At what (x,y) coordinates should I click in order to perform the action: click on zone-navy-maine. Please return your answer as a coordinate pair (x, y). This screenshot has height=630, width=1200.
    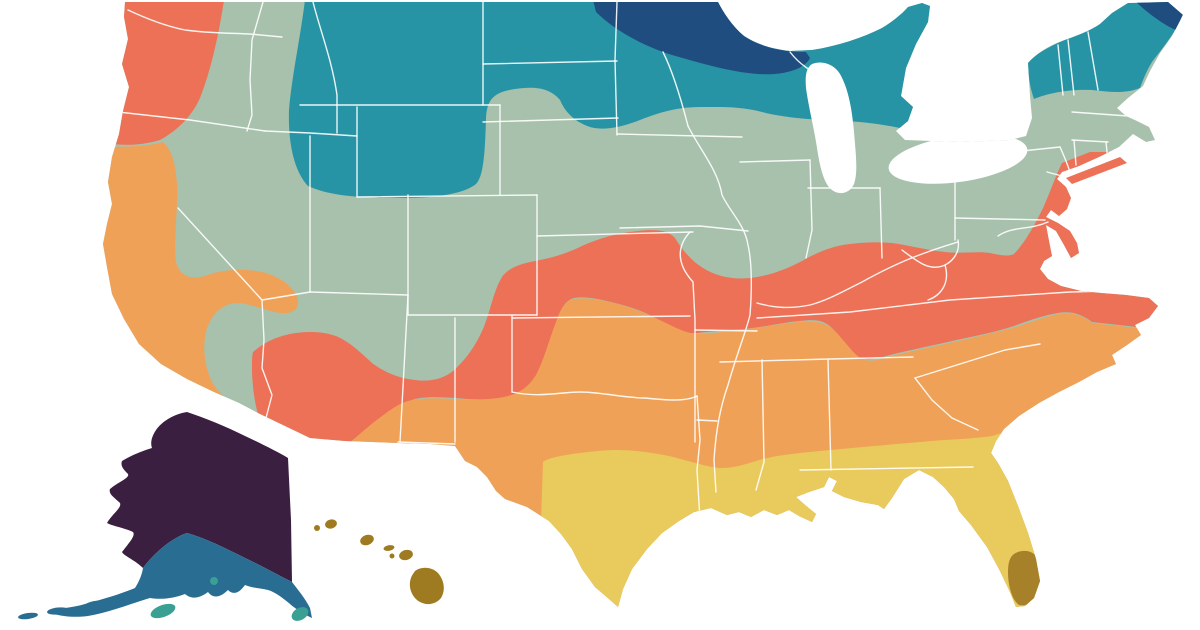
    Looking at the image, I should click on (1159, 16).